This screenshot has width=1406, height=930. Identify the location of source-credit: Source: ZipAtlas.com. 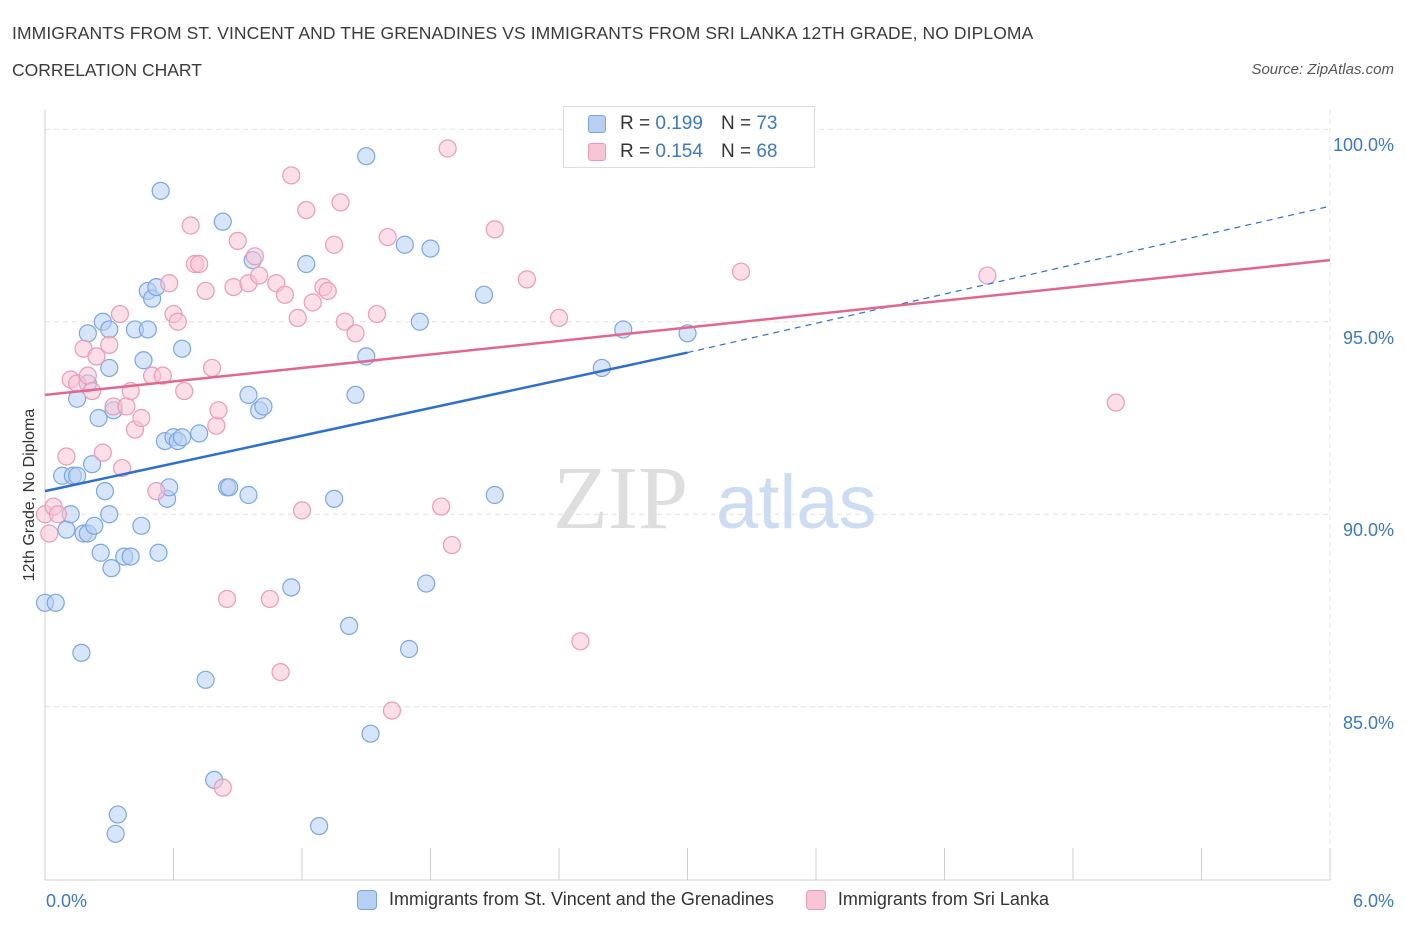
(1322, 69).